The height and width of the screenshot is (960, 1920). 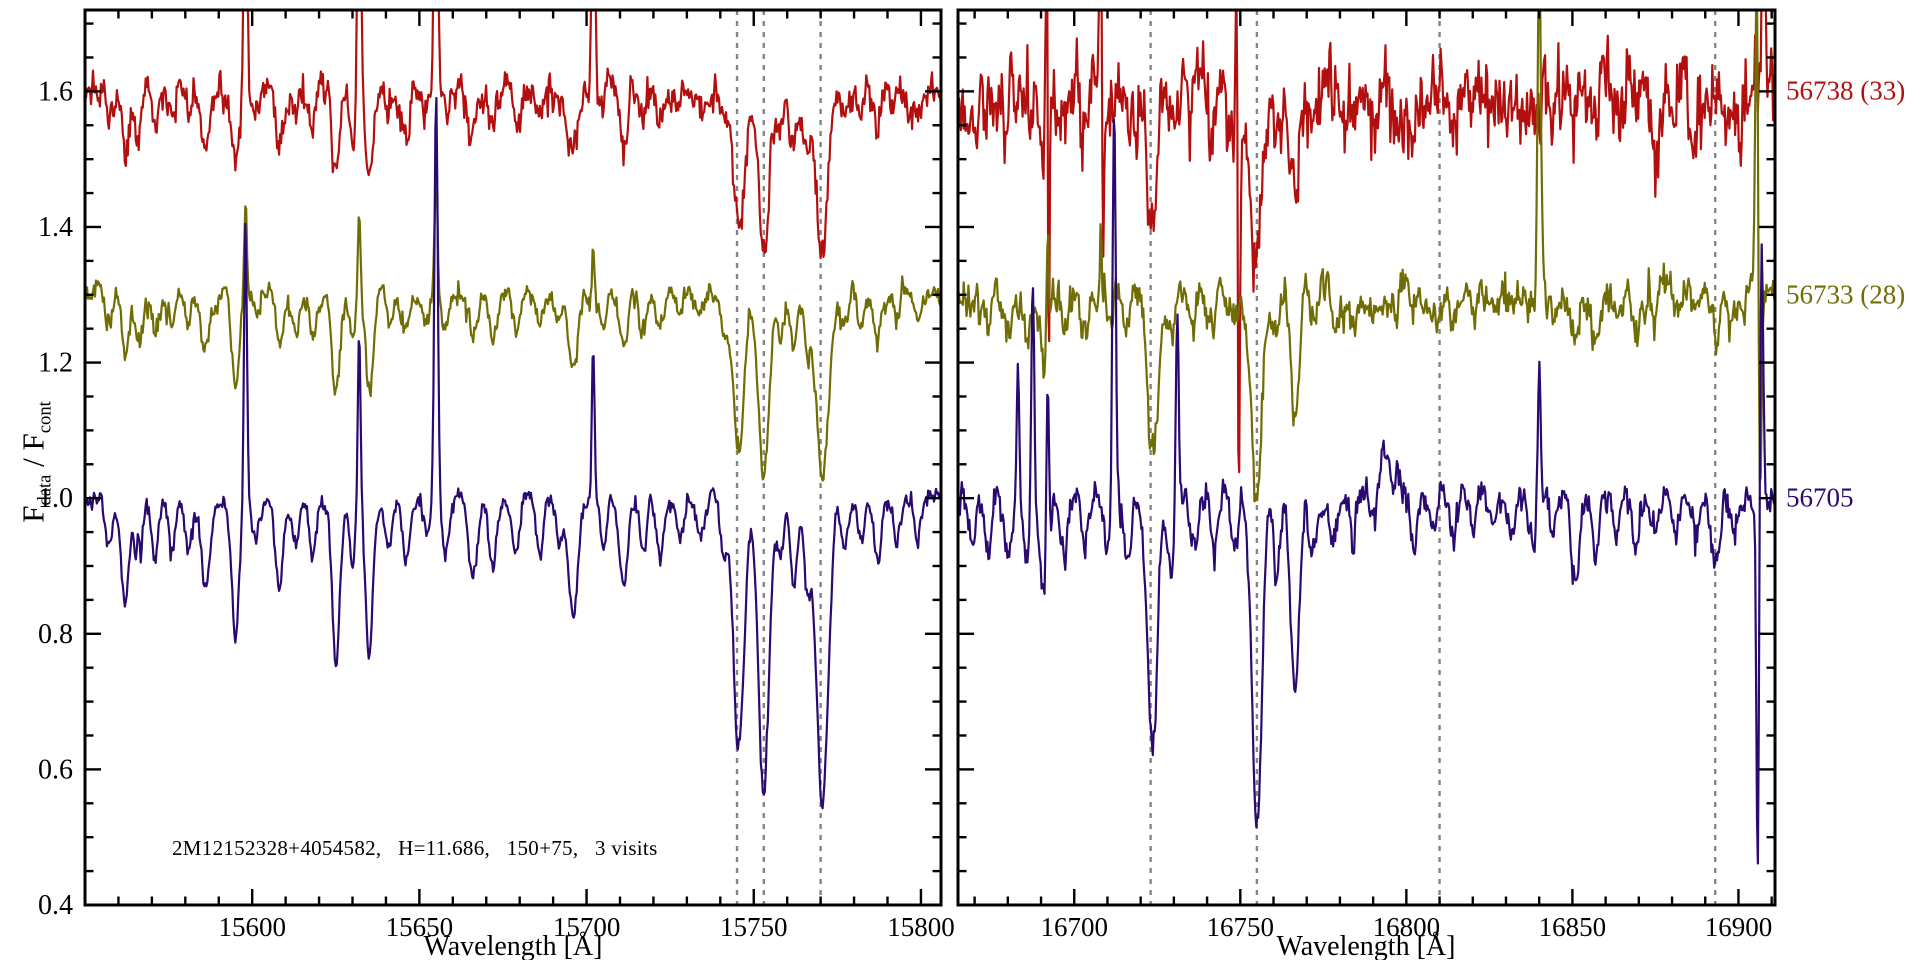 What do you see at coordinates (420, 927) in the screenshot?
I see `x-tick-label: 15650` at bounding box center [420, 927].